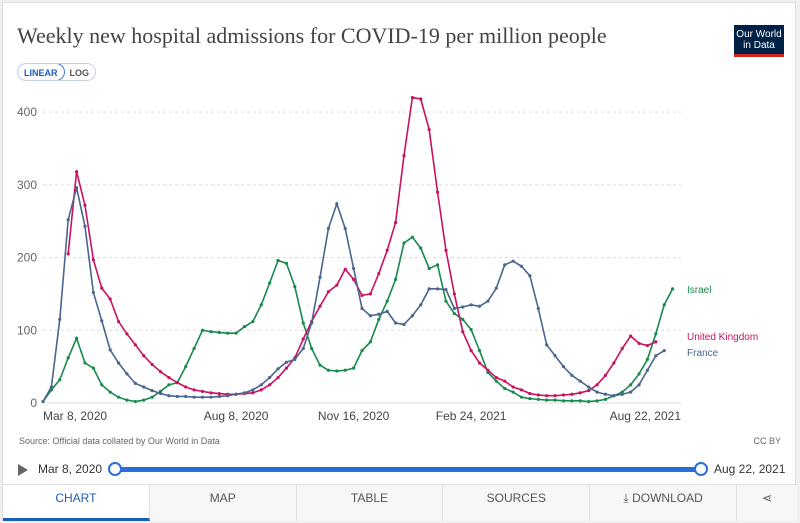  I want to click on scale-toggle: LINEAR LOG, so click(56, 72).